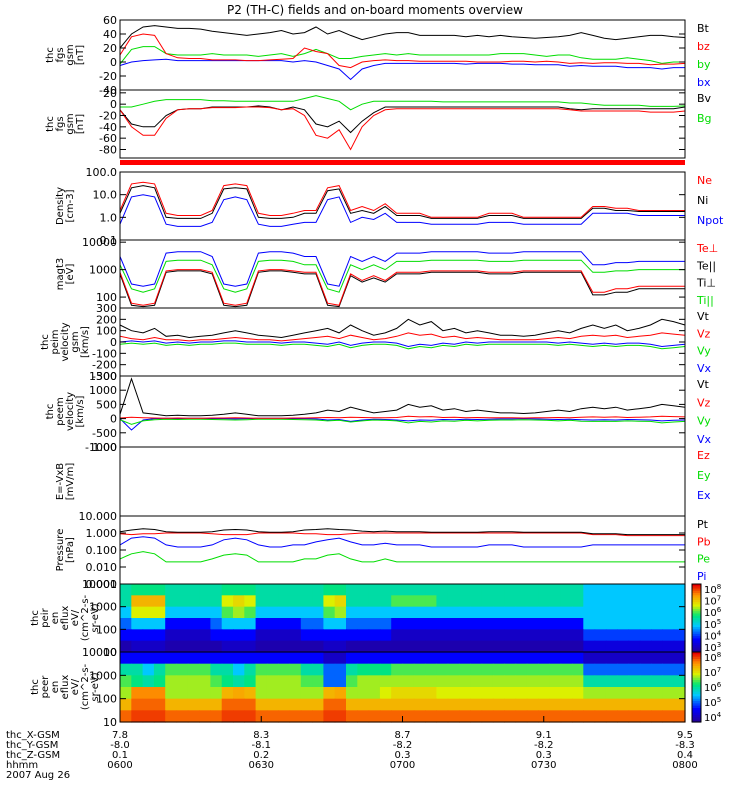 This screenshot has width=750, height=800. What do you see at coordinates (45, 617) in the screenshot?
I see `y-axis-label: peir` at bounding box center [45, 617].